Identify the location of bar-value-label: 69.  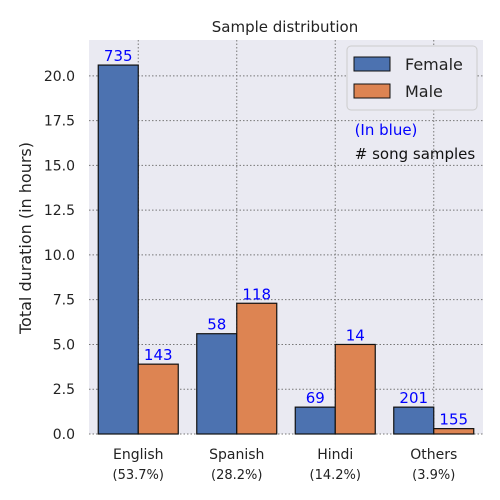
(315, 398).